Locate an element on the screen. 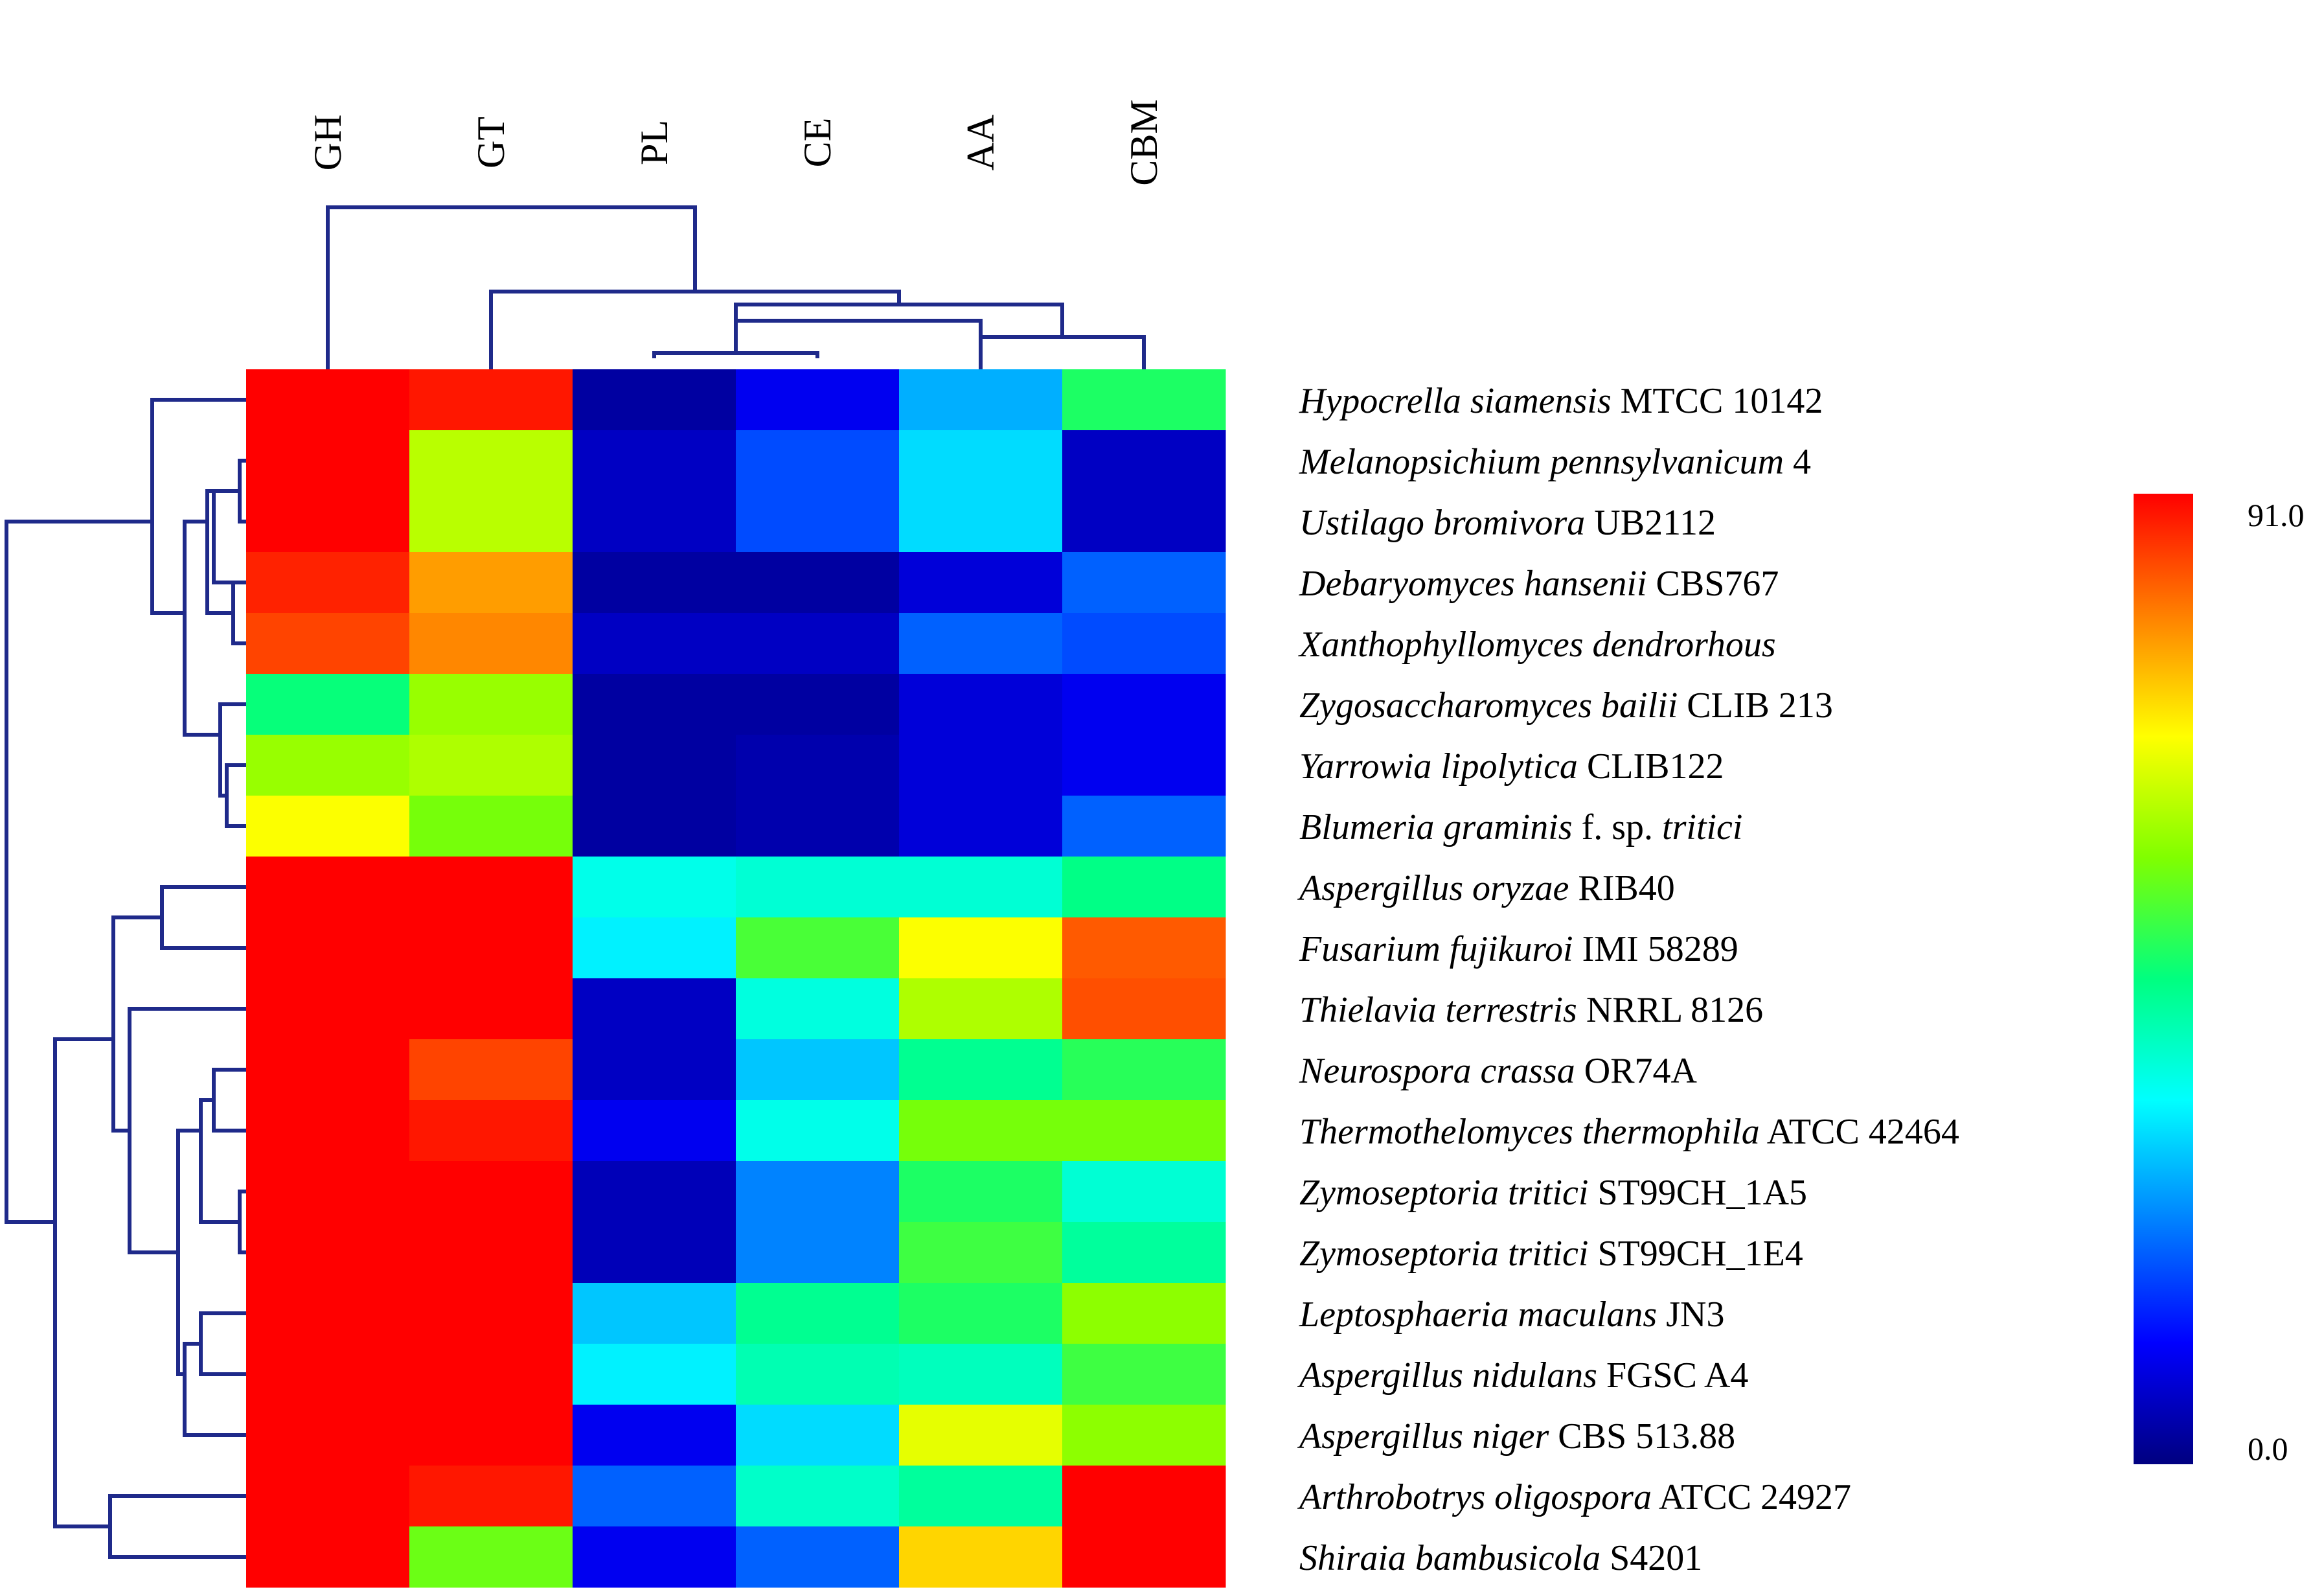 The width and height of the screenshot is (2324, 1588). row-label: Neurospora crassa OR74A is located at coordinates (1498, 1071).